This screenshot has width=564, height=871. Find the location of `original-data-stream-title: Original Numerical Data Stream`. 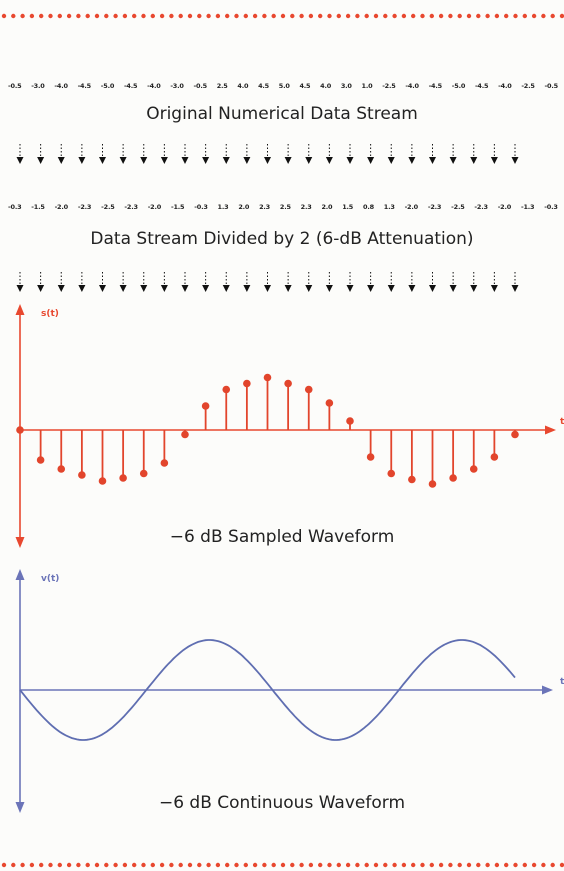

original-data-stream-title: Original Numerical Data Stream is located at coordinates (282, 114).